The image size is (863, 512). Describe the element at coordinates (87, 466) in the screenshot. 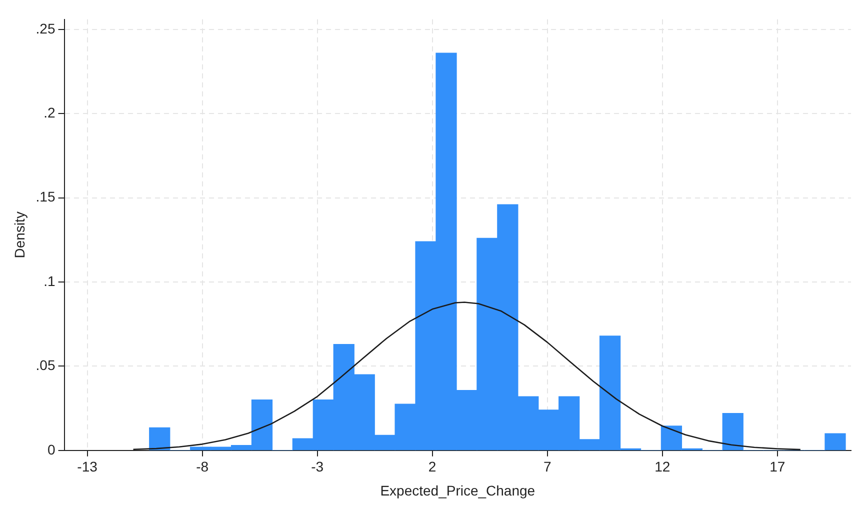

I see `x-tick-label: -13` at that location.